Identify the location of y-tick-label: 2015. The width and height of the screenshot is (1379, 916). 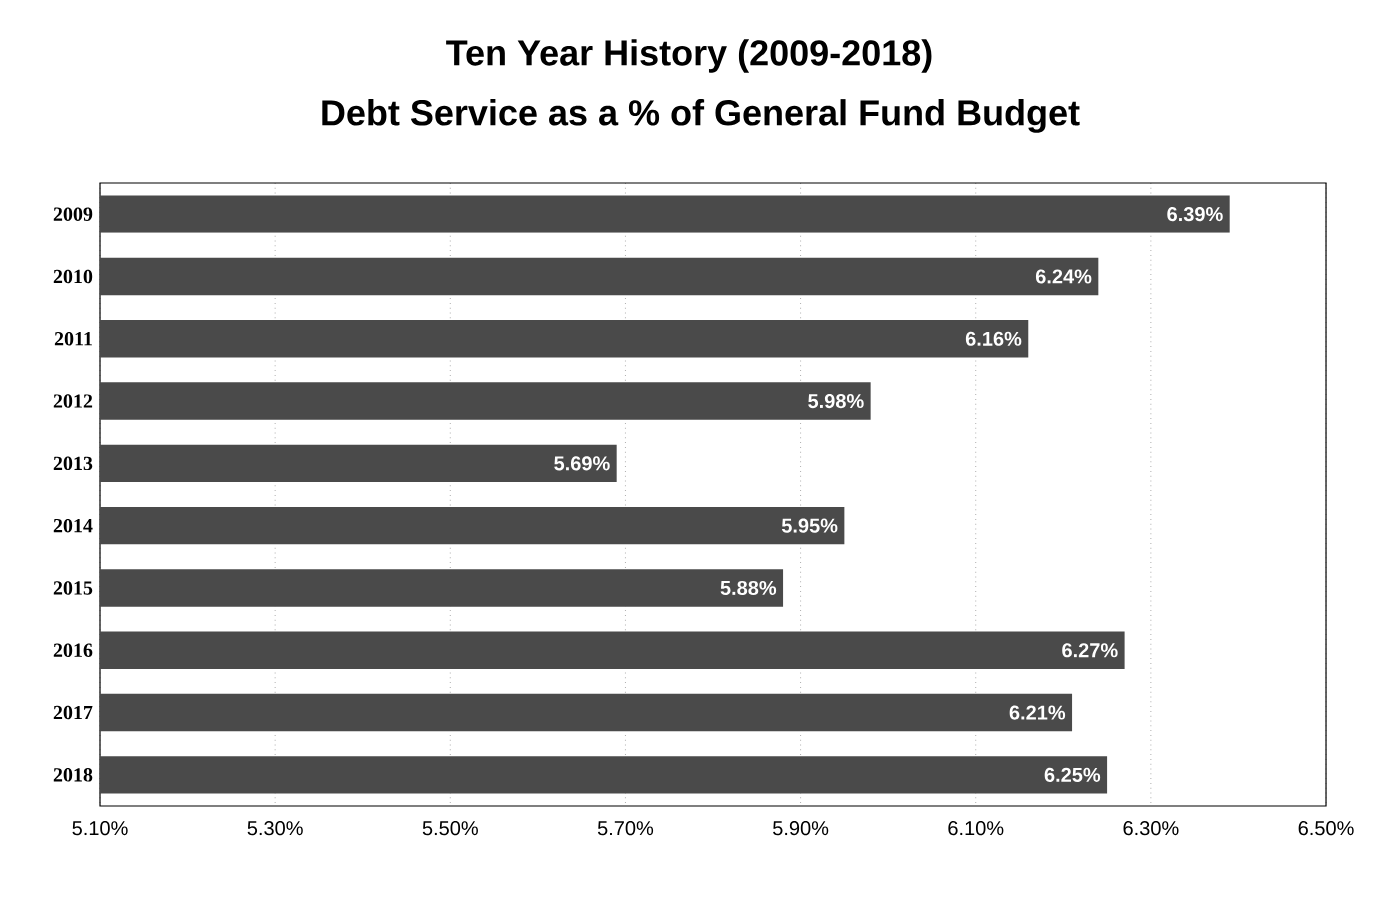
(73, 588).